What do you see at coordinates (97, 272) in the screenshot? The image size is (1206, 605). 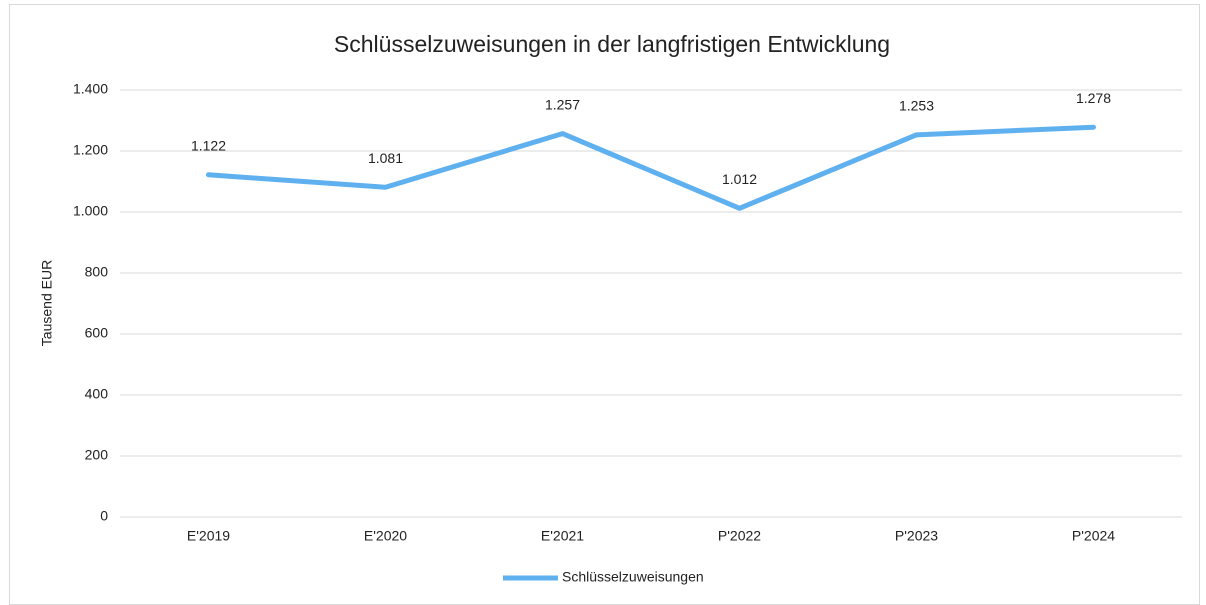 I see `y-tick-label: 800` at bounding box center [97, 272].